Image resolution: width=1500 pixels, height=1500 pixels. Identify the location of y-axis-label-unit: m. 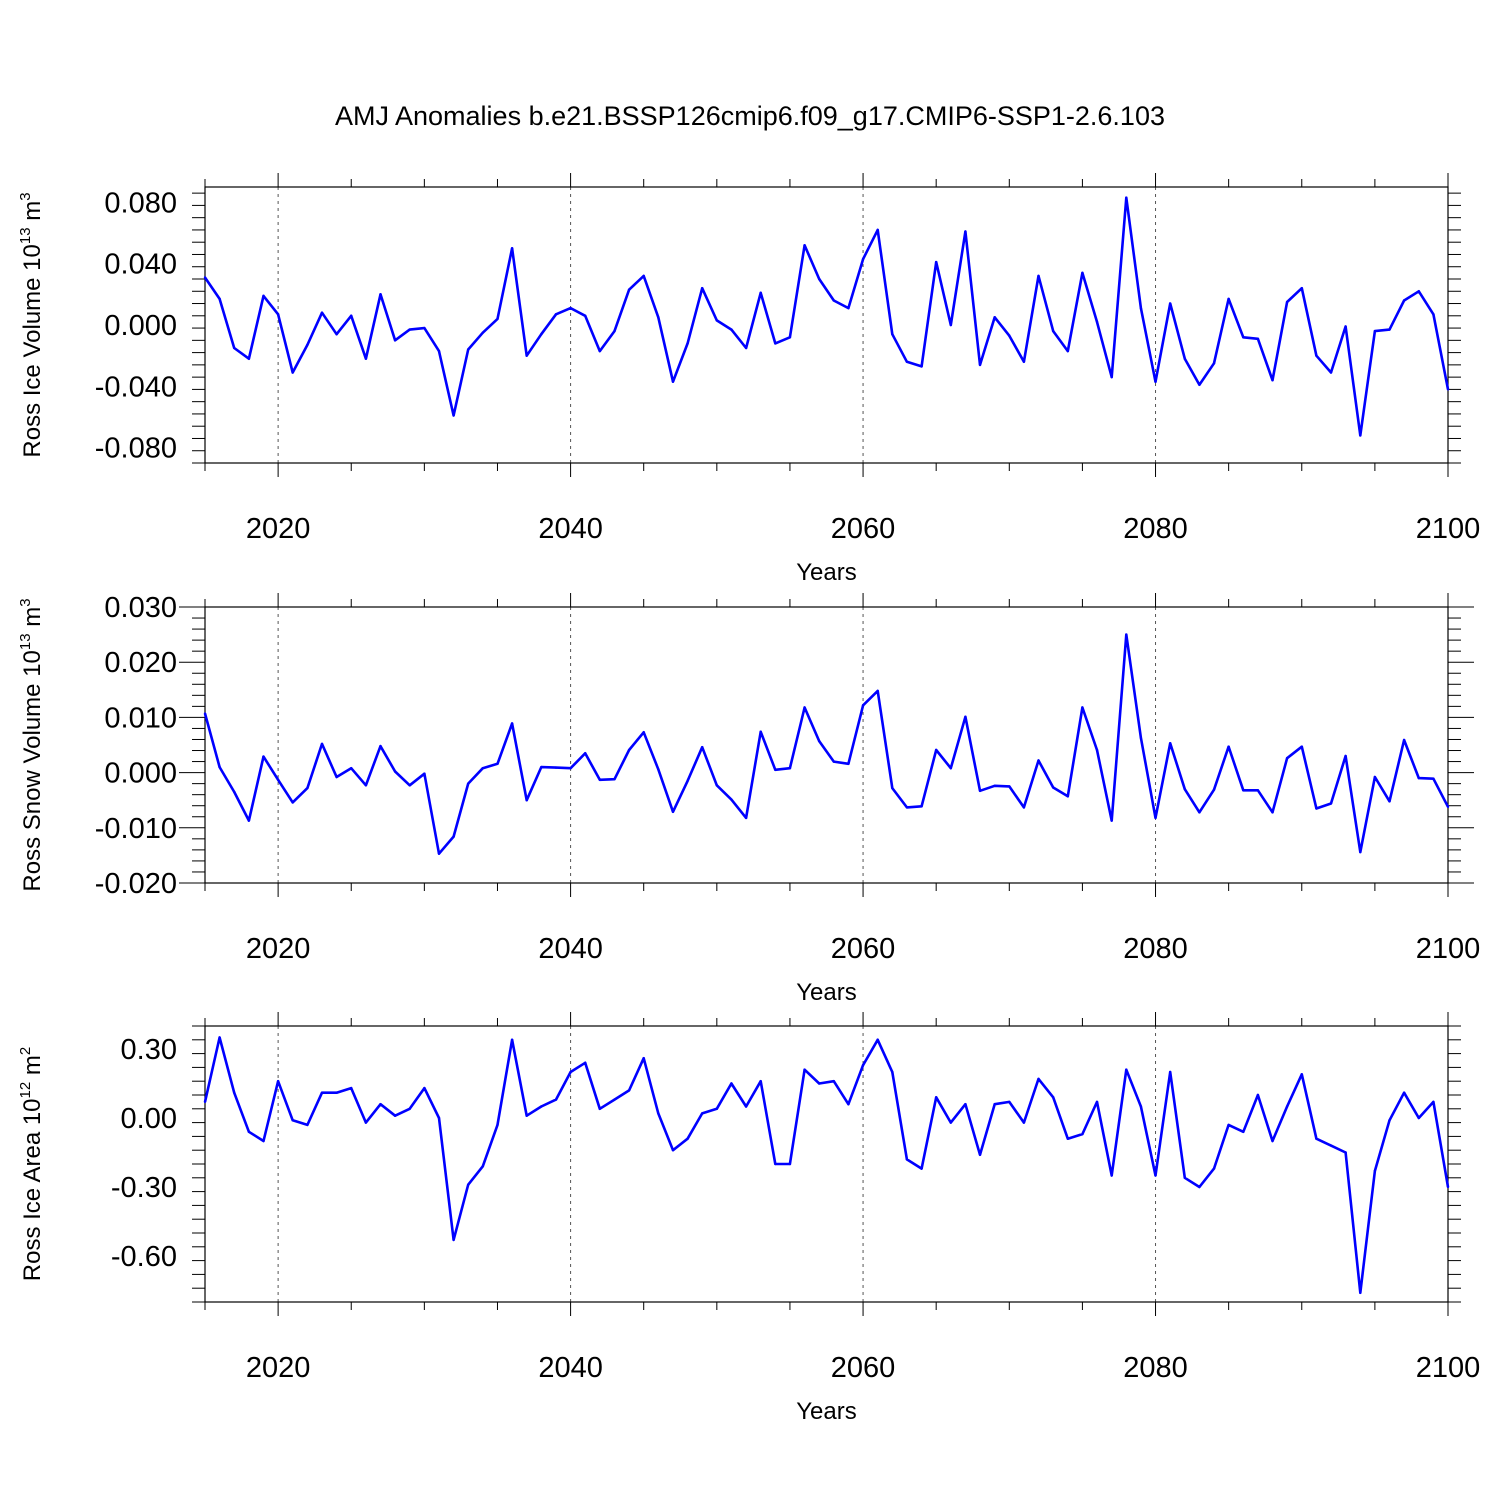
(32, 214).